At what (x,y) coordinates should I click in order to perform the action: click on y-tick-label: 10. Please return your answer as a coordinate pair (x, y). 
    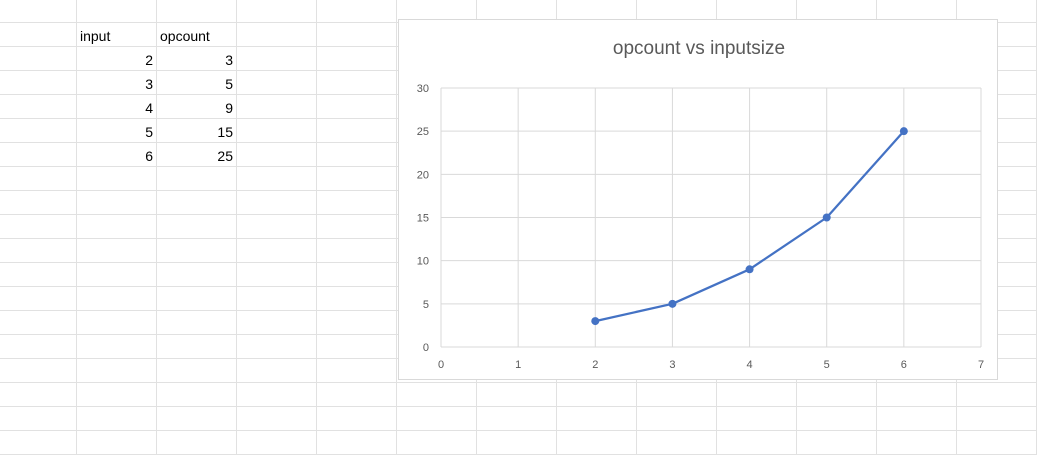
    Looking at the image, I should click on (423, 262).